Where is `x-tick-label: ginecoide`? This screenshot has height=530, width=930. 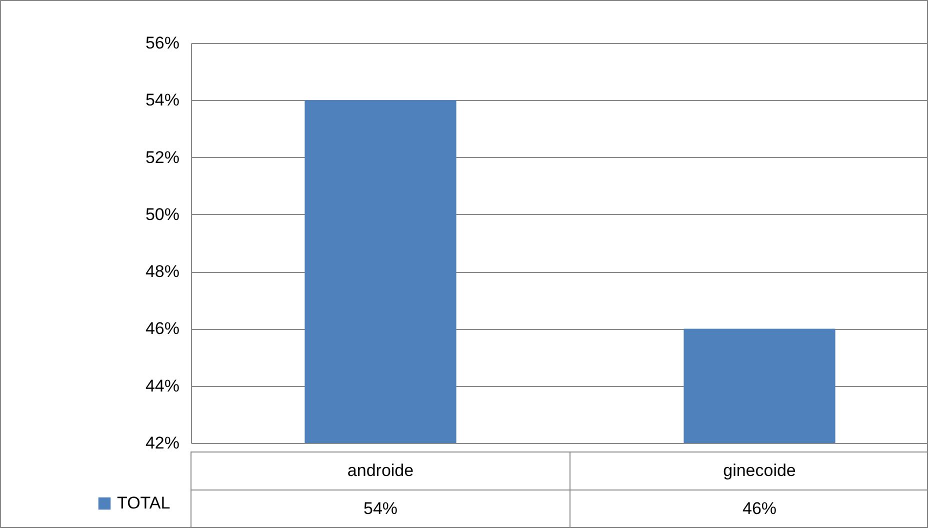 x-tick-label: ginecoide is located at coordinates (759, 470).